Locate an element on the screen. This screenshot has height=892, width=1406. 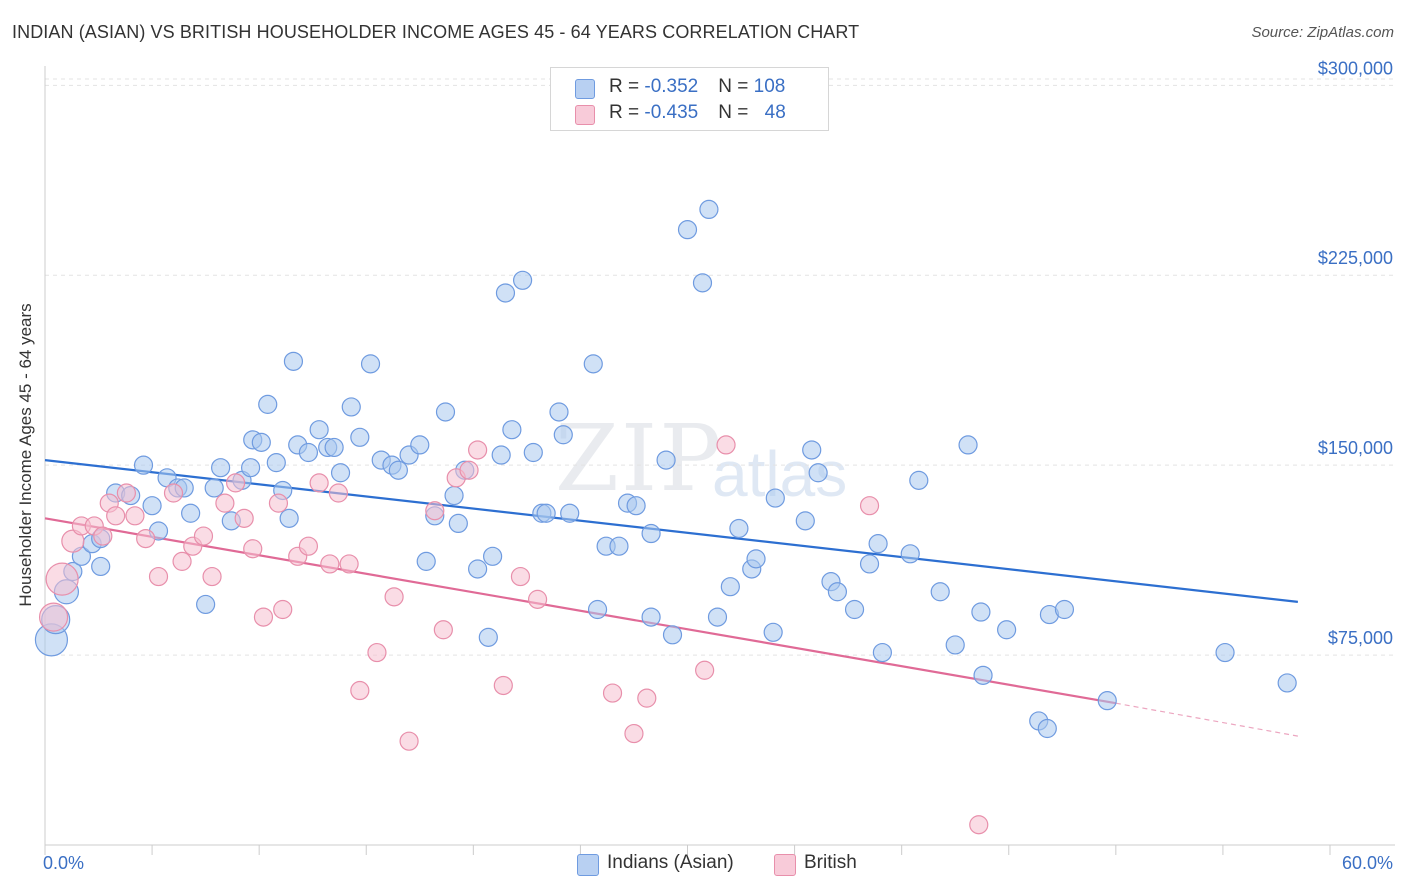
legend-swatch-british is located at coordinates (585, 115).